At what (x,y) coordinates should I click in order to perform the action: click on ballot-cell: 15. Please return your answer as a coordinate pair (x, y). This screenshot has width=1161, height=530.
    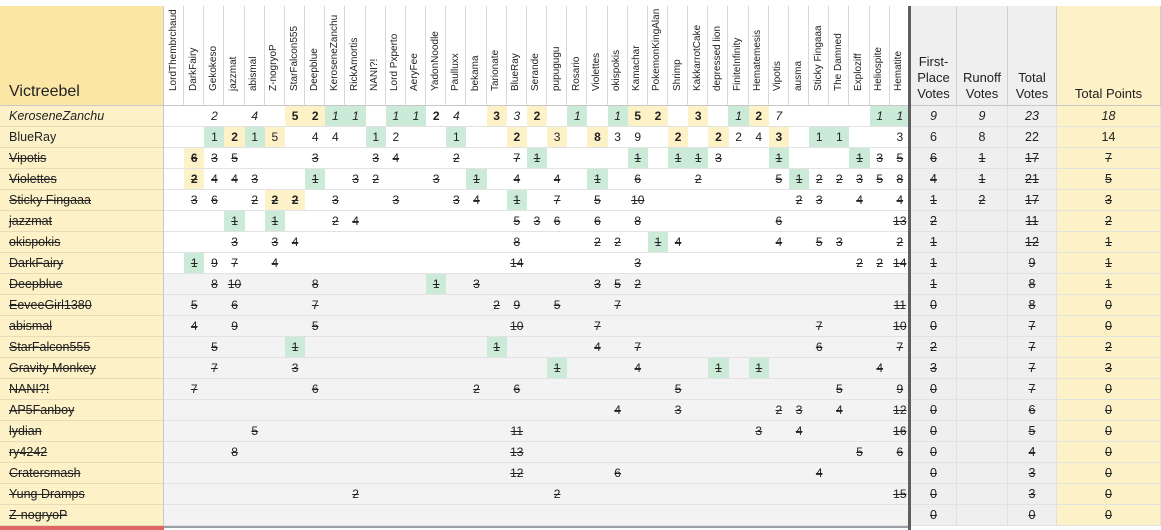
    Looking at the image, I should click on (900, 494).